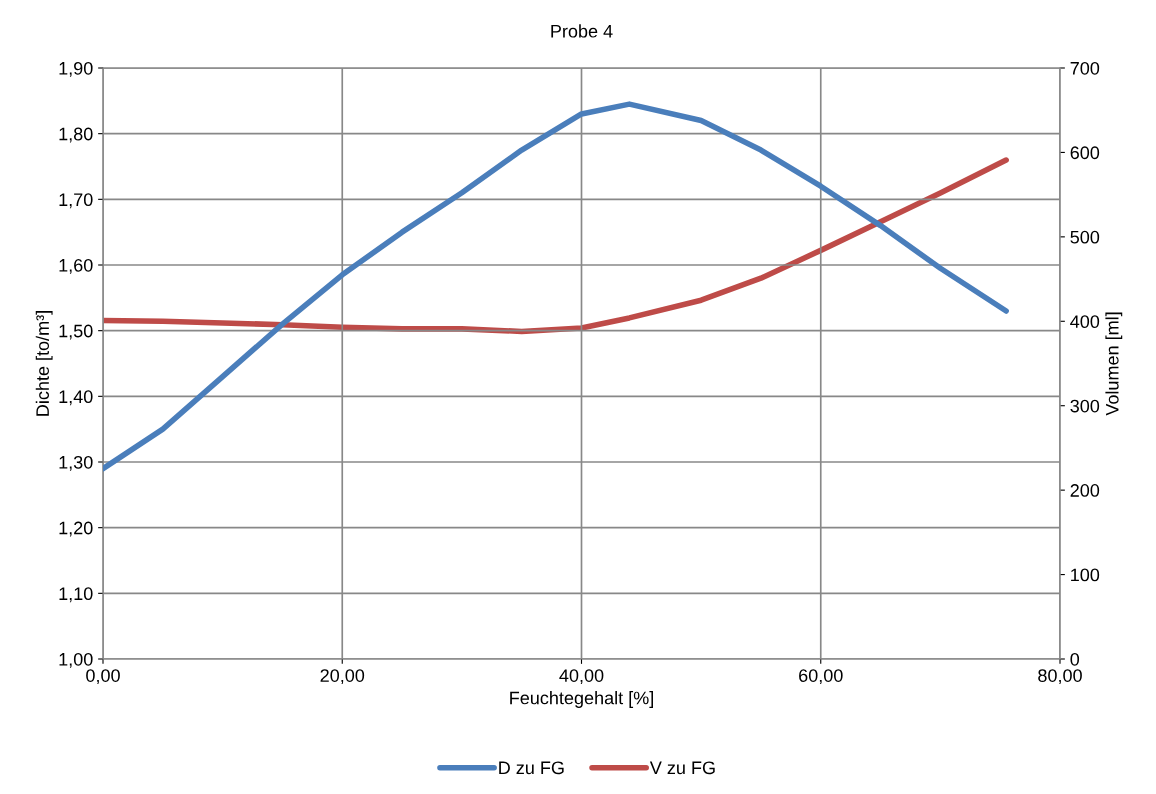 Image resolution: width=1156 pixels, height=794 pixels. What do you see at coordinates (342, 677) in the screenshot?
I see `x-tick-label: 20,00` at bounding box center [342, 677].